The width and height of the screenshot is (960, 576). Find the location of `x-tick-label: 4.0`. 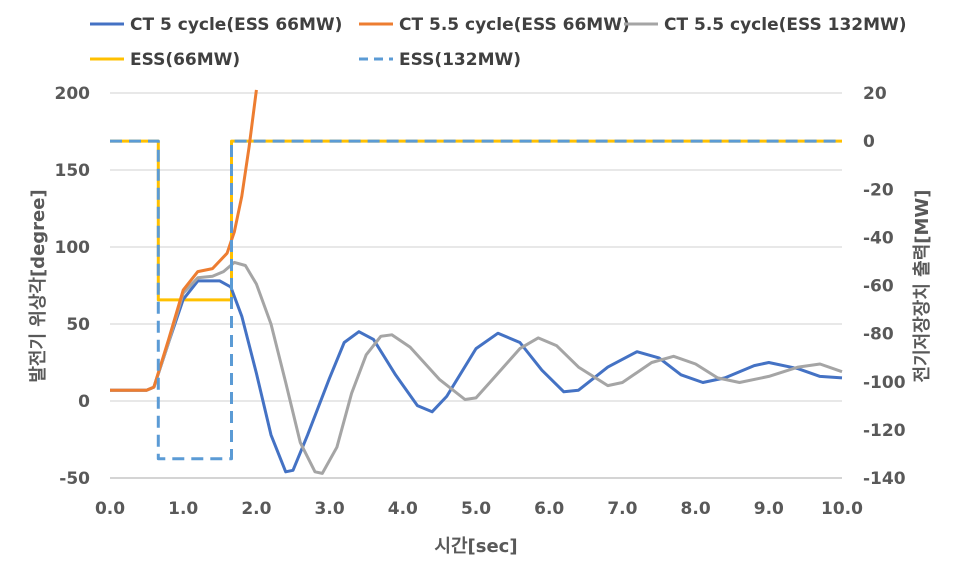

x-tick-label: 4.0 is located at coordinates (403, 509).